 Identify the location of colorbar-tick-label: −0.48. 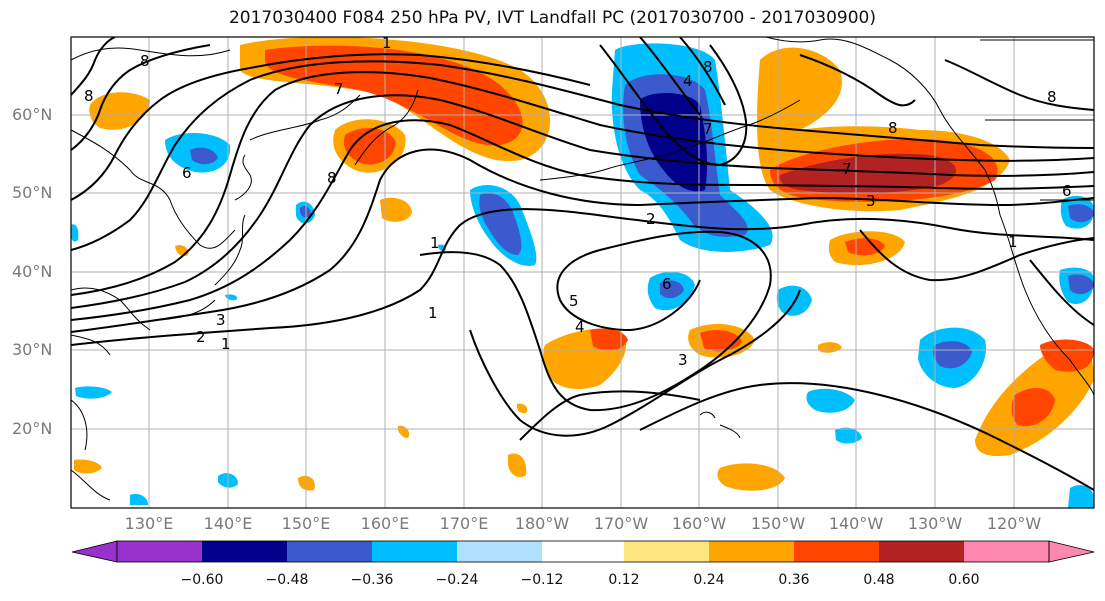
(287, 580).